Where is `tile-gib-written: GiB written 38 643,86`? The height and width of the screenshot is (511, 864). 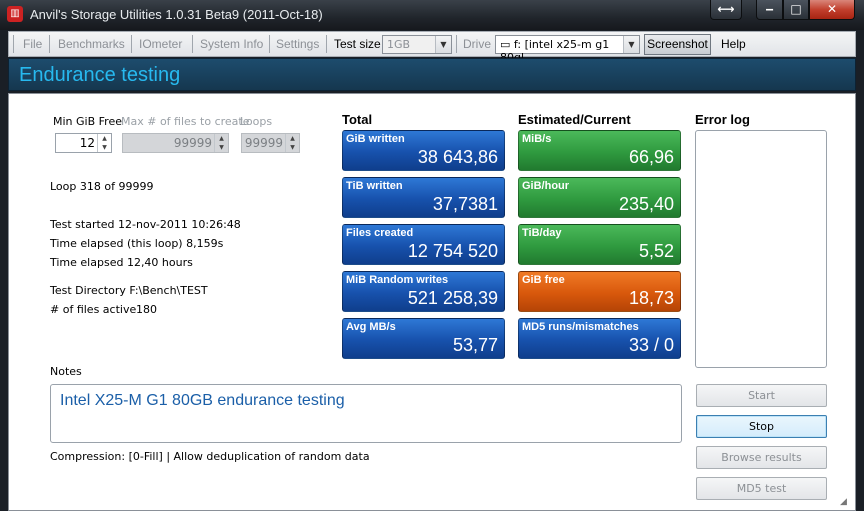
tile-gib-written: GiB written 38 643,86 is located at coordinates (423, 150).